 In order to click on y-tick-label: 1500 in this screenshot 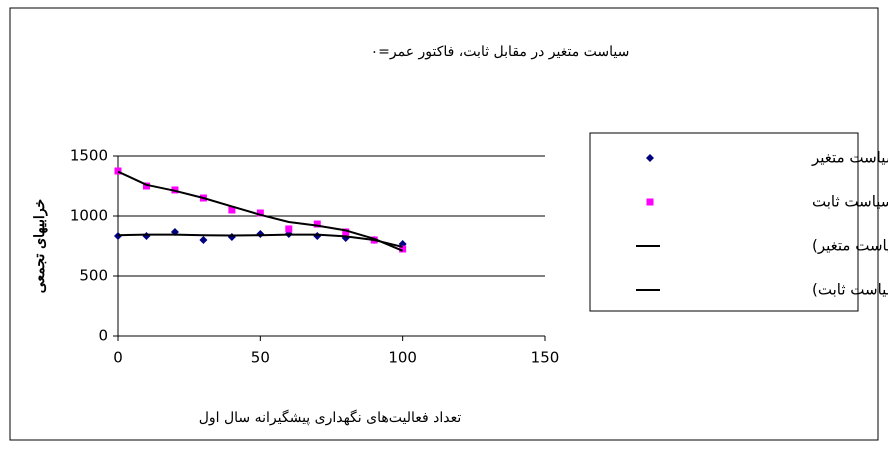, I will do `click(89, 156)`.